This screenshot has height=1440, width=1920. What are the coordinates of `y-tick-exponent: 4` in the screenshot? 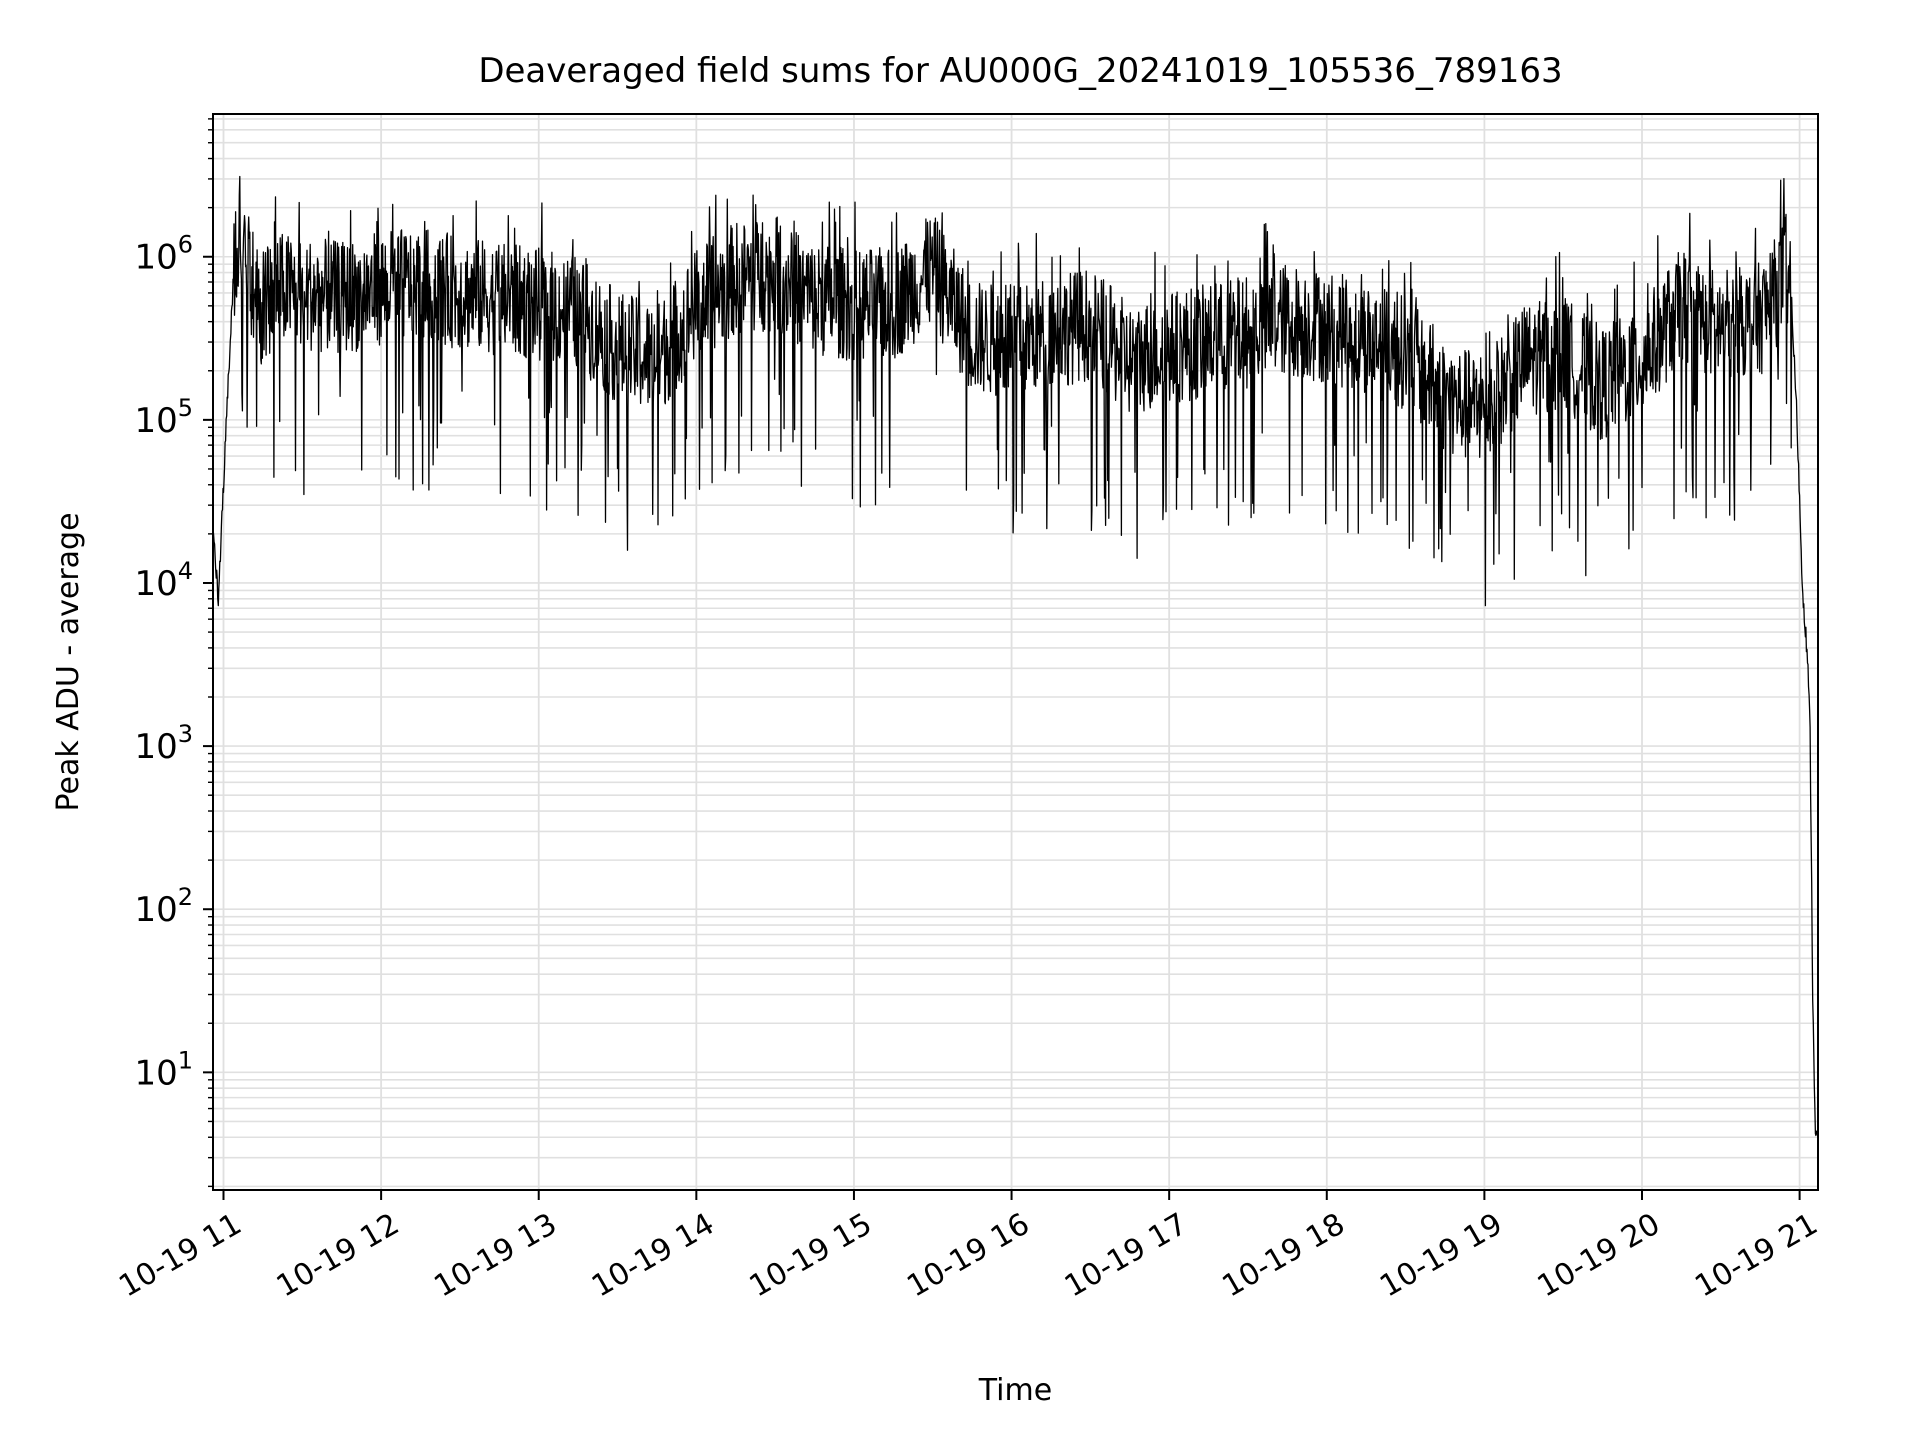 It's located at (185, 571).